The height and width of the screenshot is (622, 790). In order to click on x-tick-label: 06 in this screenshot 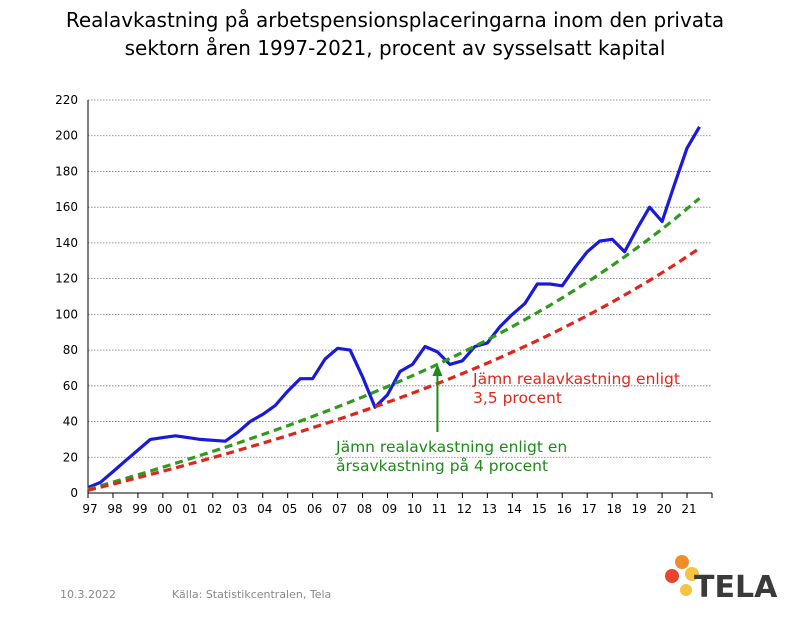, I will do `click(314, 509)`.